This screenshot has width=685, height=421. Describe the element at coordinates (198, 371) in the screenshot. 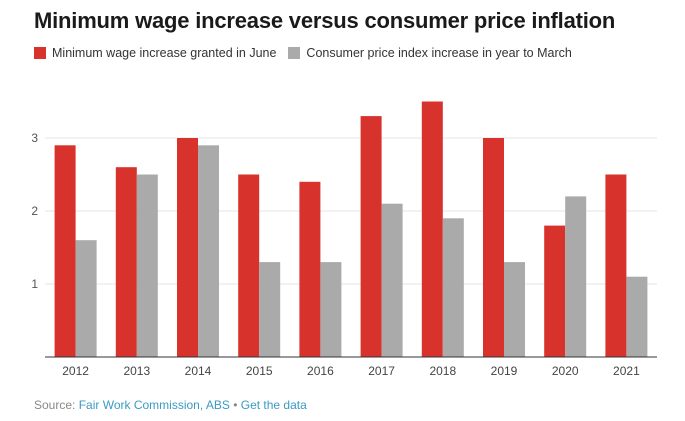

I see `x-tick-label: 2014` at that location.